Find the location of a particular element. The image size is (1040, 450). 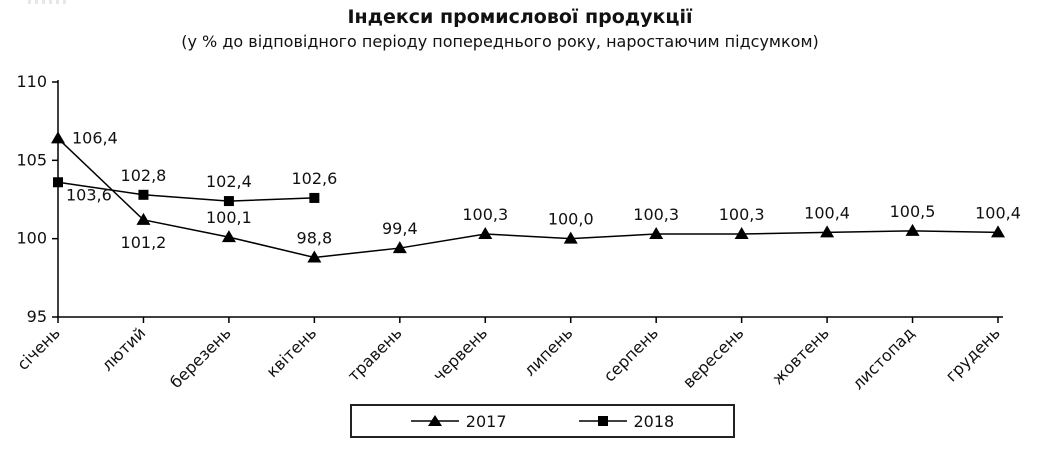

data-label-2017: 101,2 is located at coordinates (144, 242).